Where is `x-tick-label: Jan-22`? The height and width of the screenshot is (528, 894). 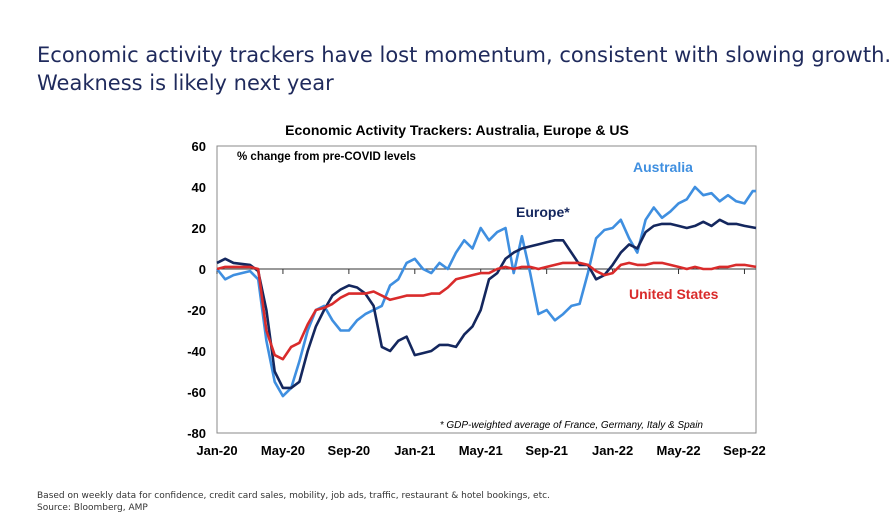
x-tick-label: Jan-22 is located at coordinates (612, 450).